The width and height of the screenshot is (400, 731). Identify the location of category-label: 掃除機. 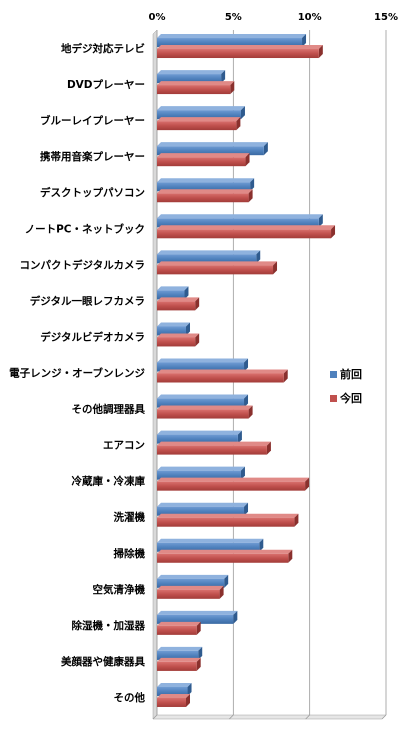
(130, 553).